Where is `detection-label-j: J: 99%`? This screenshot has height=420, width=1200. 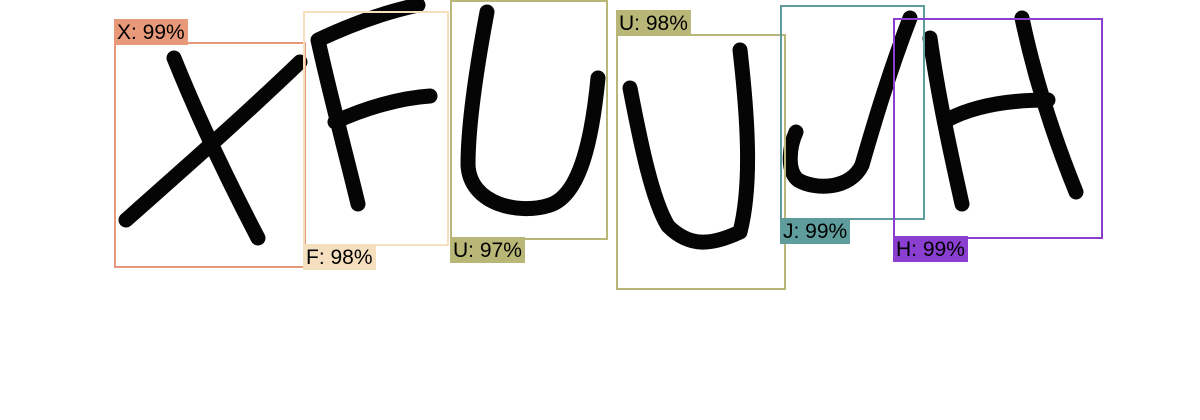
detection-label-j: J: 99% is located at coordinates (815, 231).